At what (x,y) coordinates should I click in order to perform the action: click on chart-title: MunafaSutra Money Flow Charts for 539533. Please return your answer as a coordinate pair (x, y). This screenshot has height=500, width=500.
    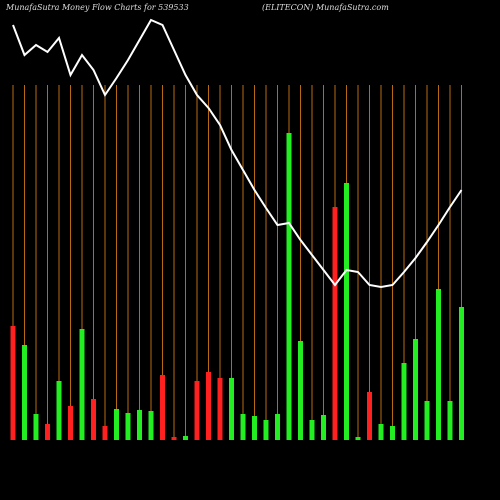
    Looking at the image, I should click on (97, 7).